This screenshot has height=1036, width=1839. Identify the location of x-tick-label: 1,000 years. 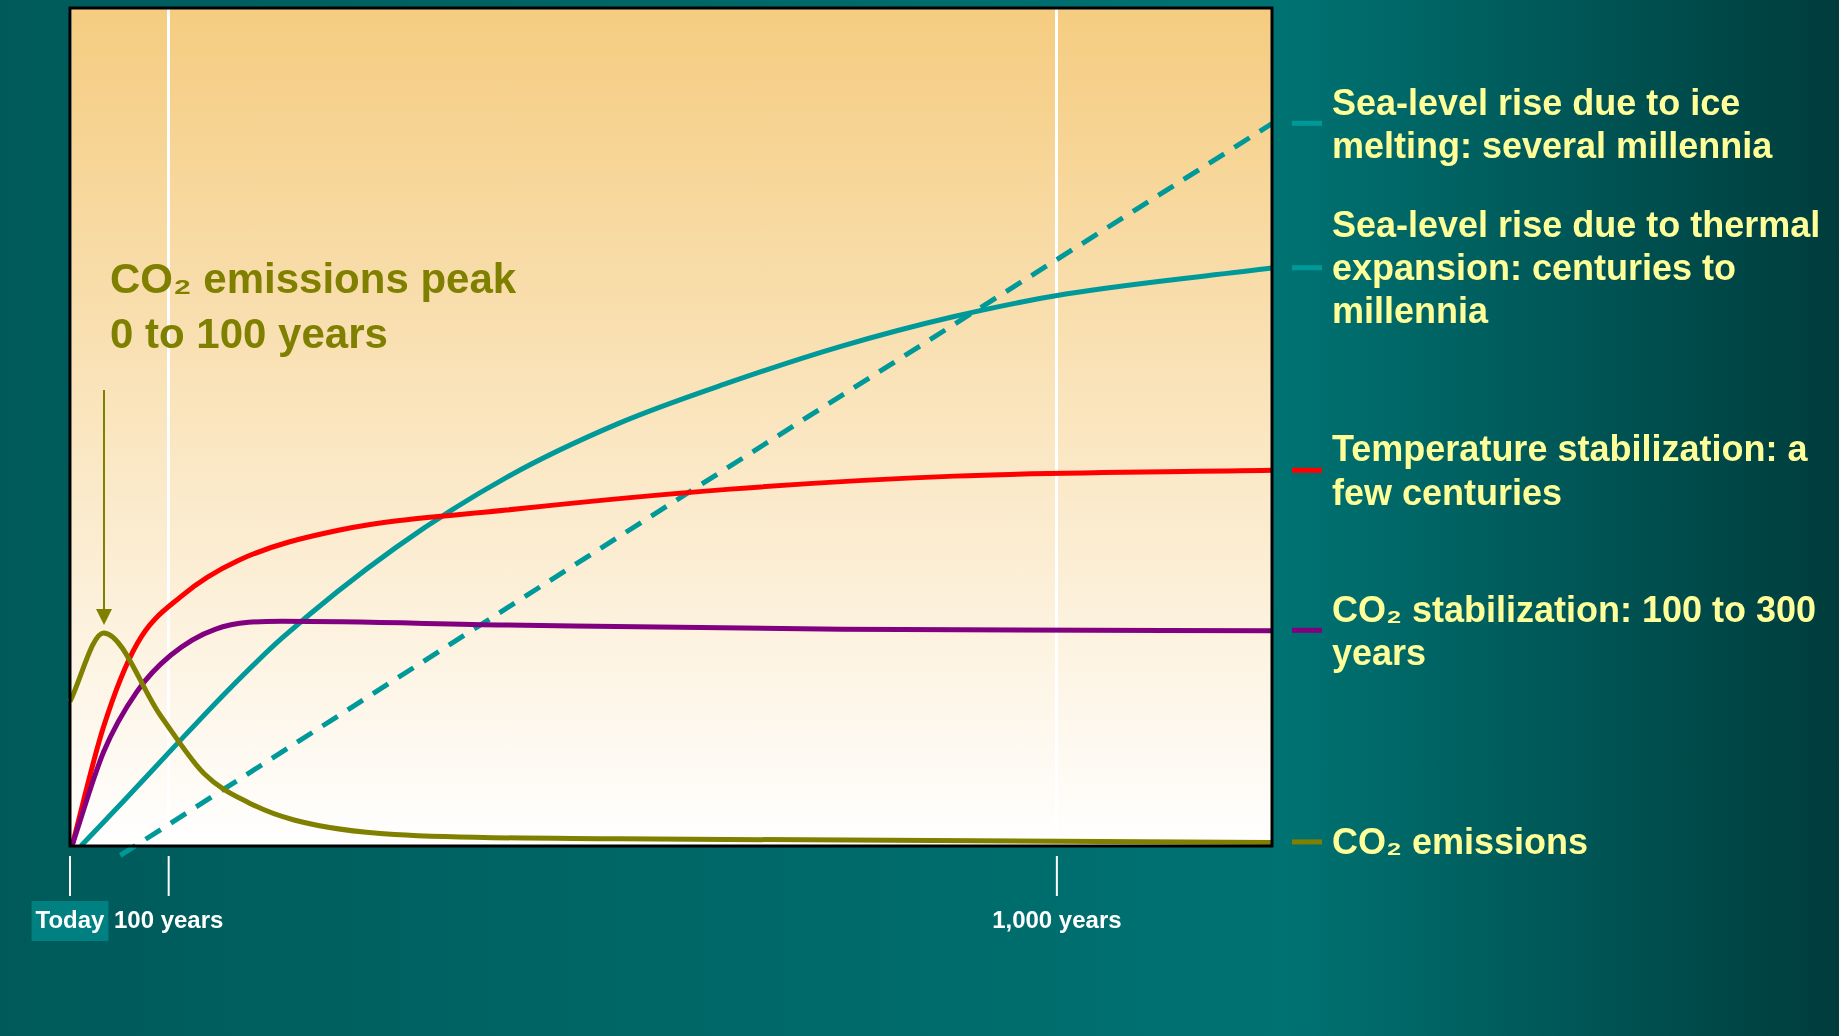
(1057, 919).